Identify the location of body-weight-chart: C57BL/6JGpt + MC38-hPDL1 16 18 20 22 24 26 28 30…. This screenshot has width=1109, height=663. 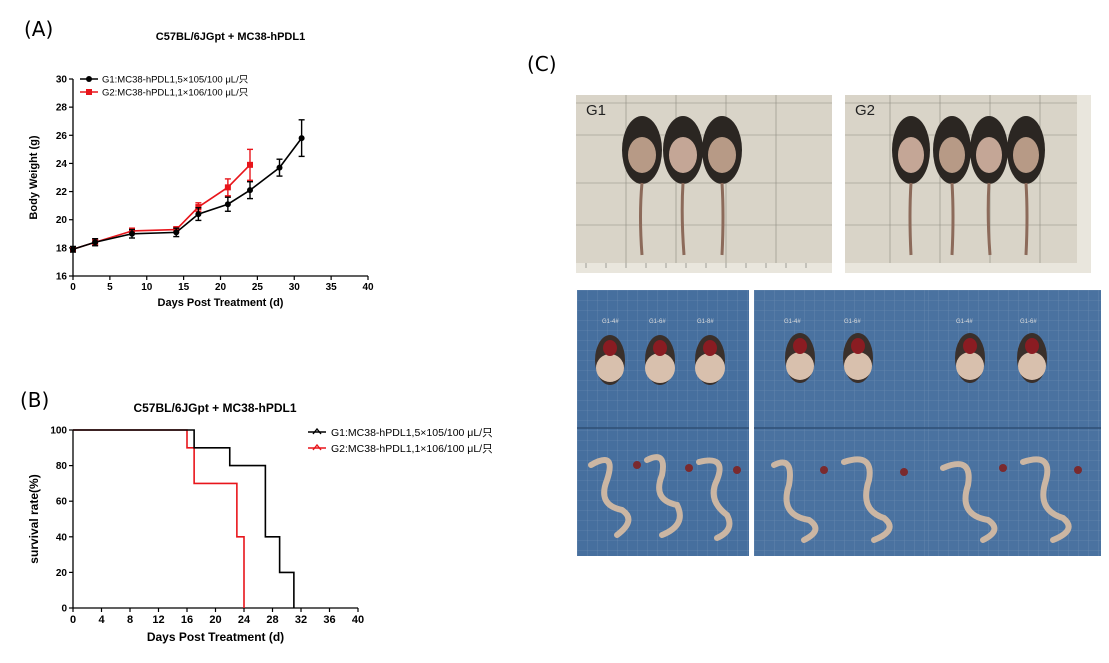
(201, 170).